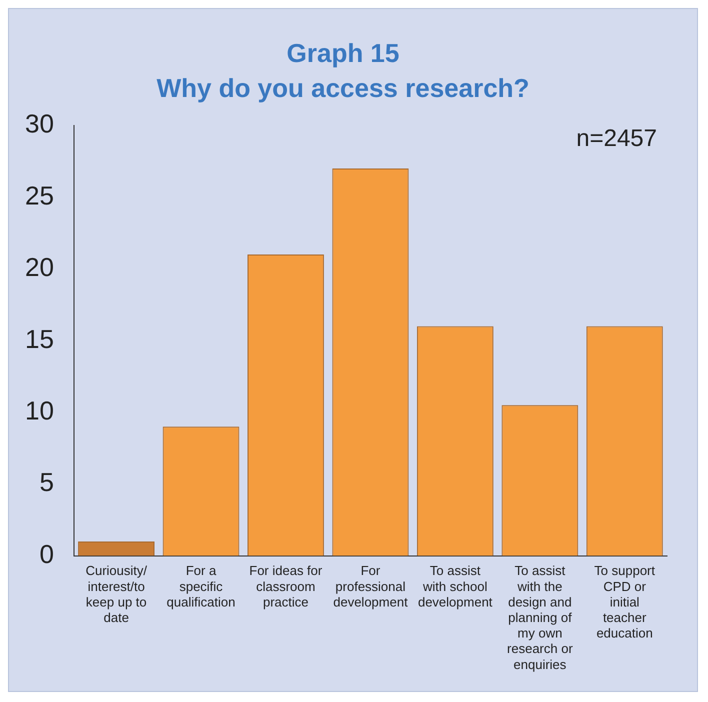 The height and width of the screenshot is (702, 708). I want to click on annotation: n=2457, so click(616, 138).